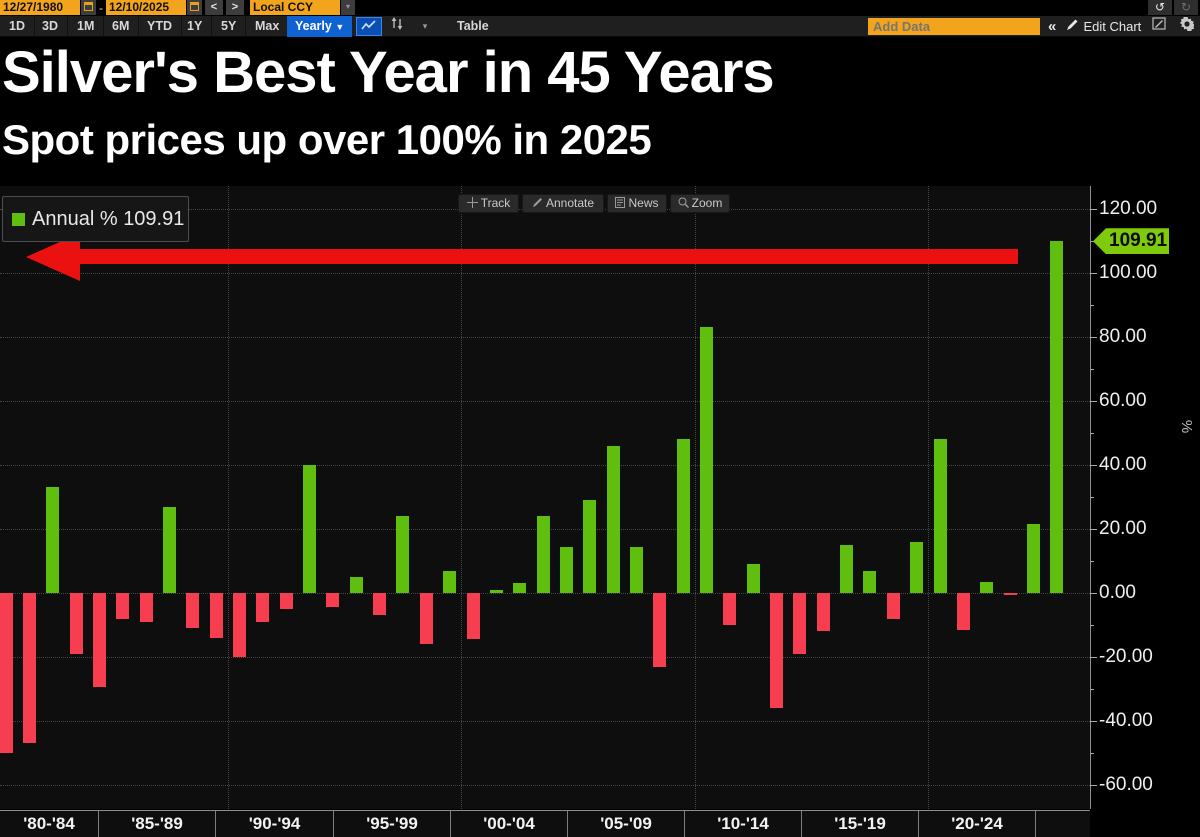 The image size is (1200, 837). Describe the element at coordinates (520, 588) in the screenshot. I see `bar-2002` at that location.